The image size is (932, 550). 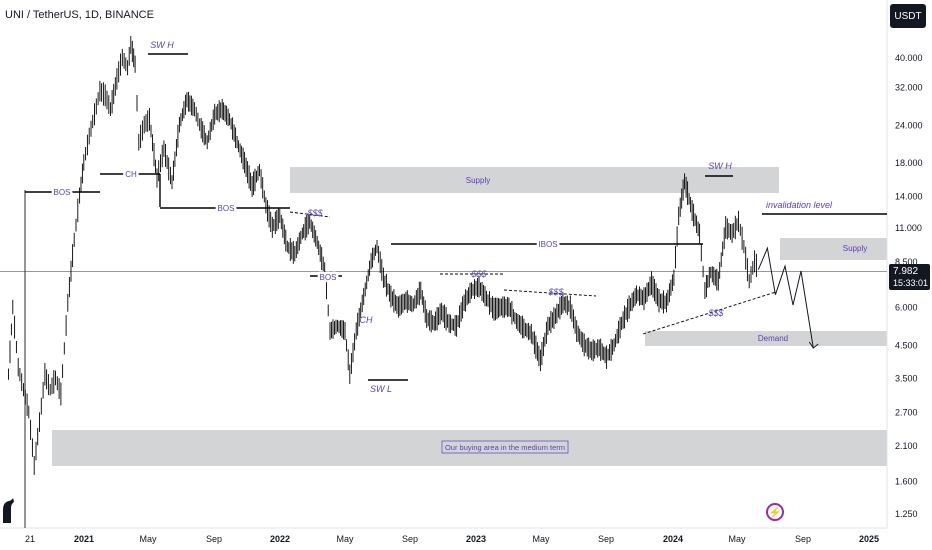 I want to click on buying-area-label-box, so click(x=505, y=447).